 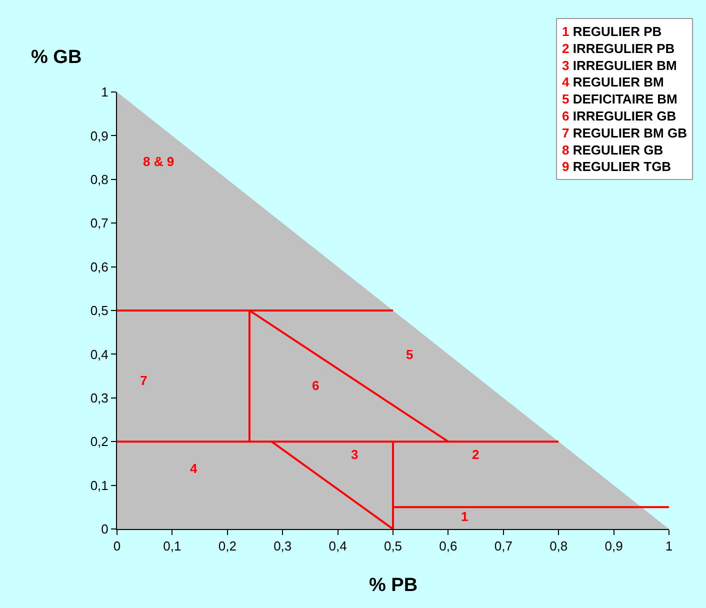 What do you see at coordinates (99, 310) in the screenshot?
I see `y-tick-label: 0,5` at bounding box center [99, 310].